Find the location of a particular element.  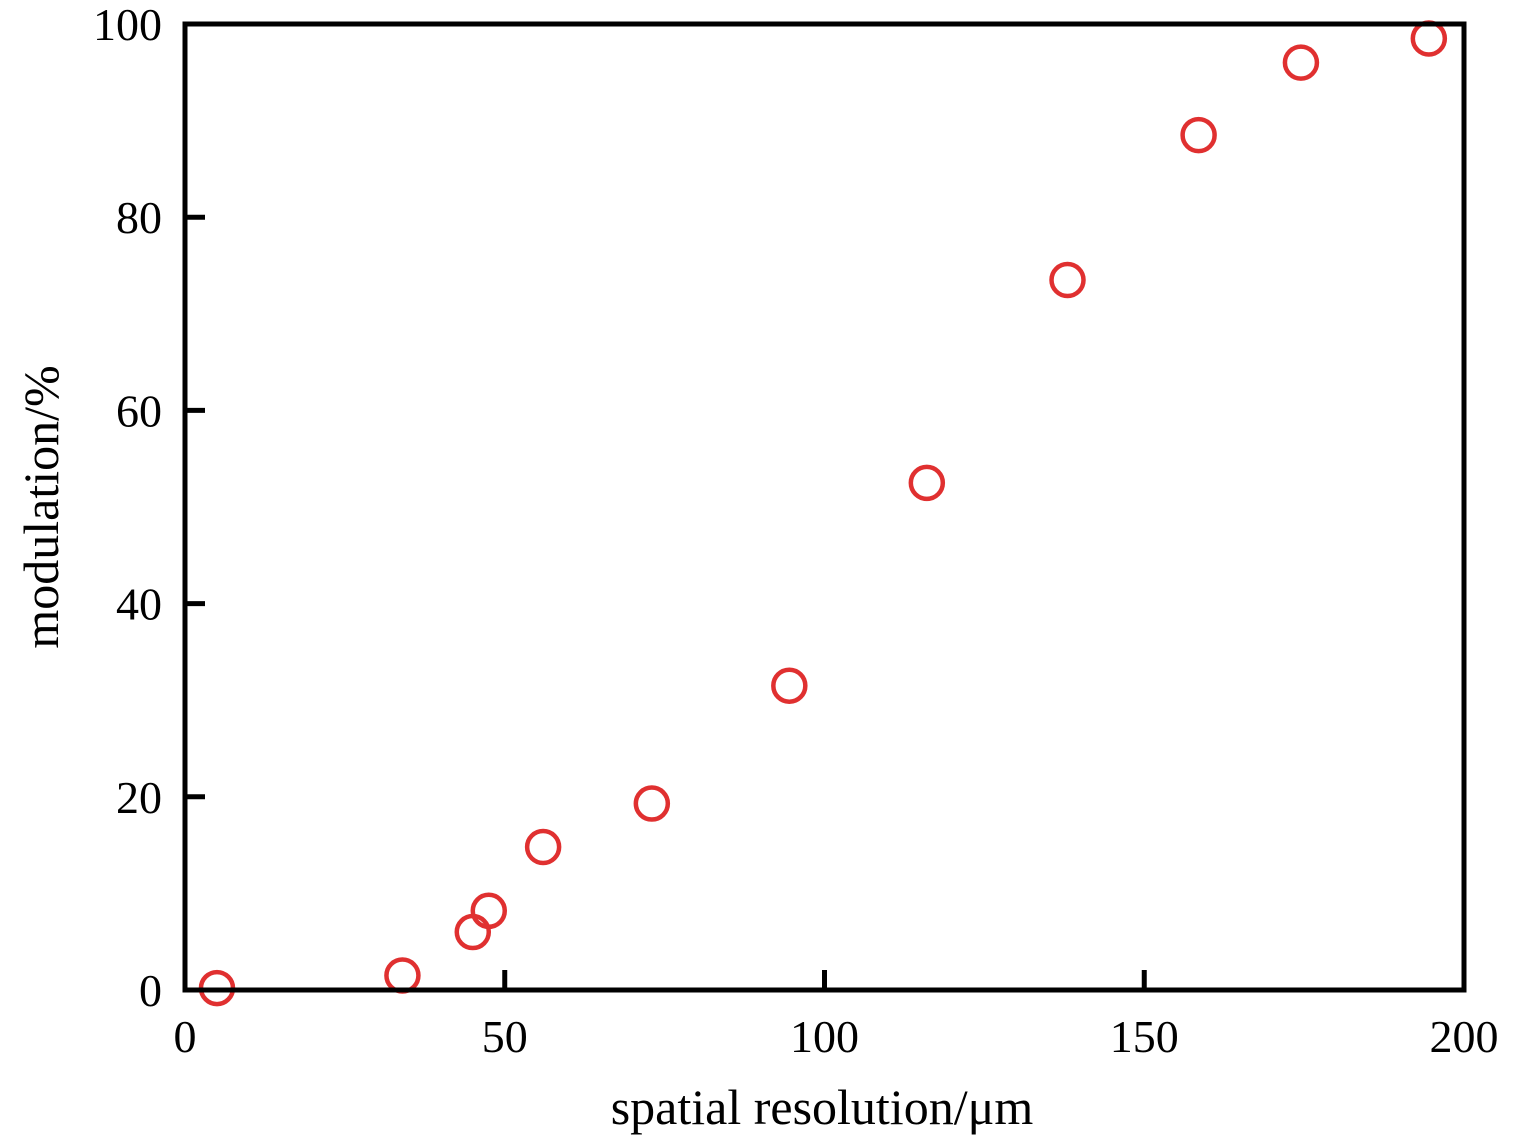

y-tick-label: 0 is located at coordinates (150, 990).